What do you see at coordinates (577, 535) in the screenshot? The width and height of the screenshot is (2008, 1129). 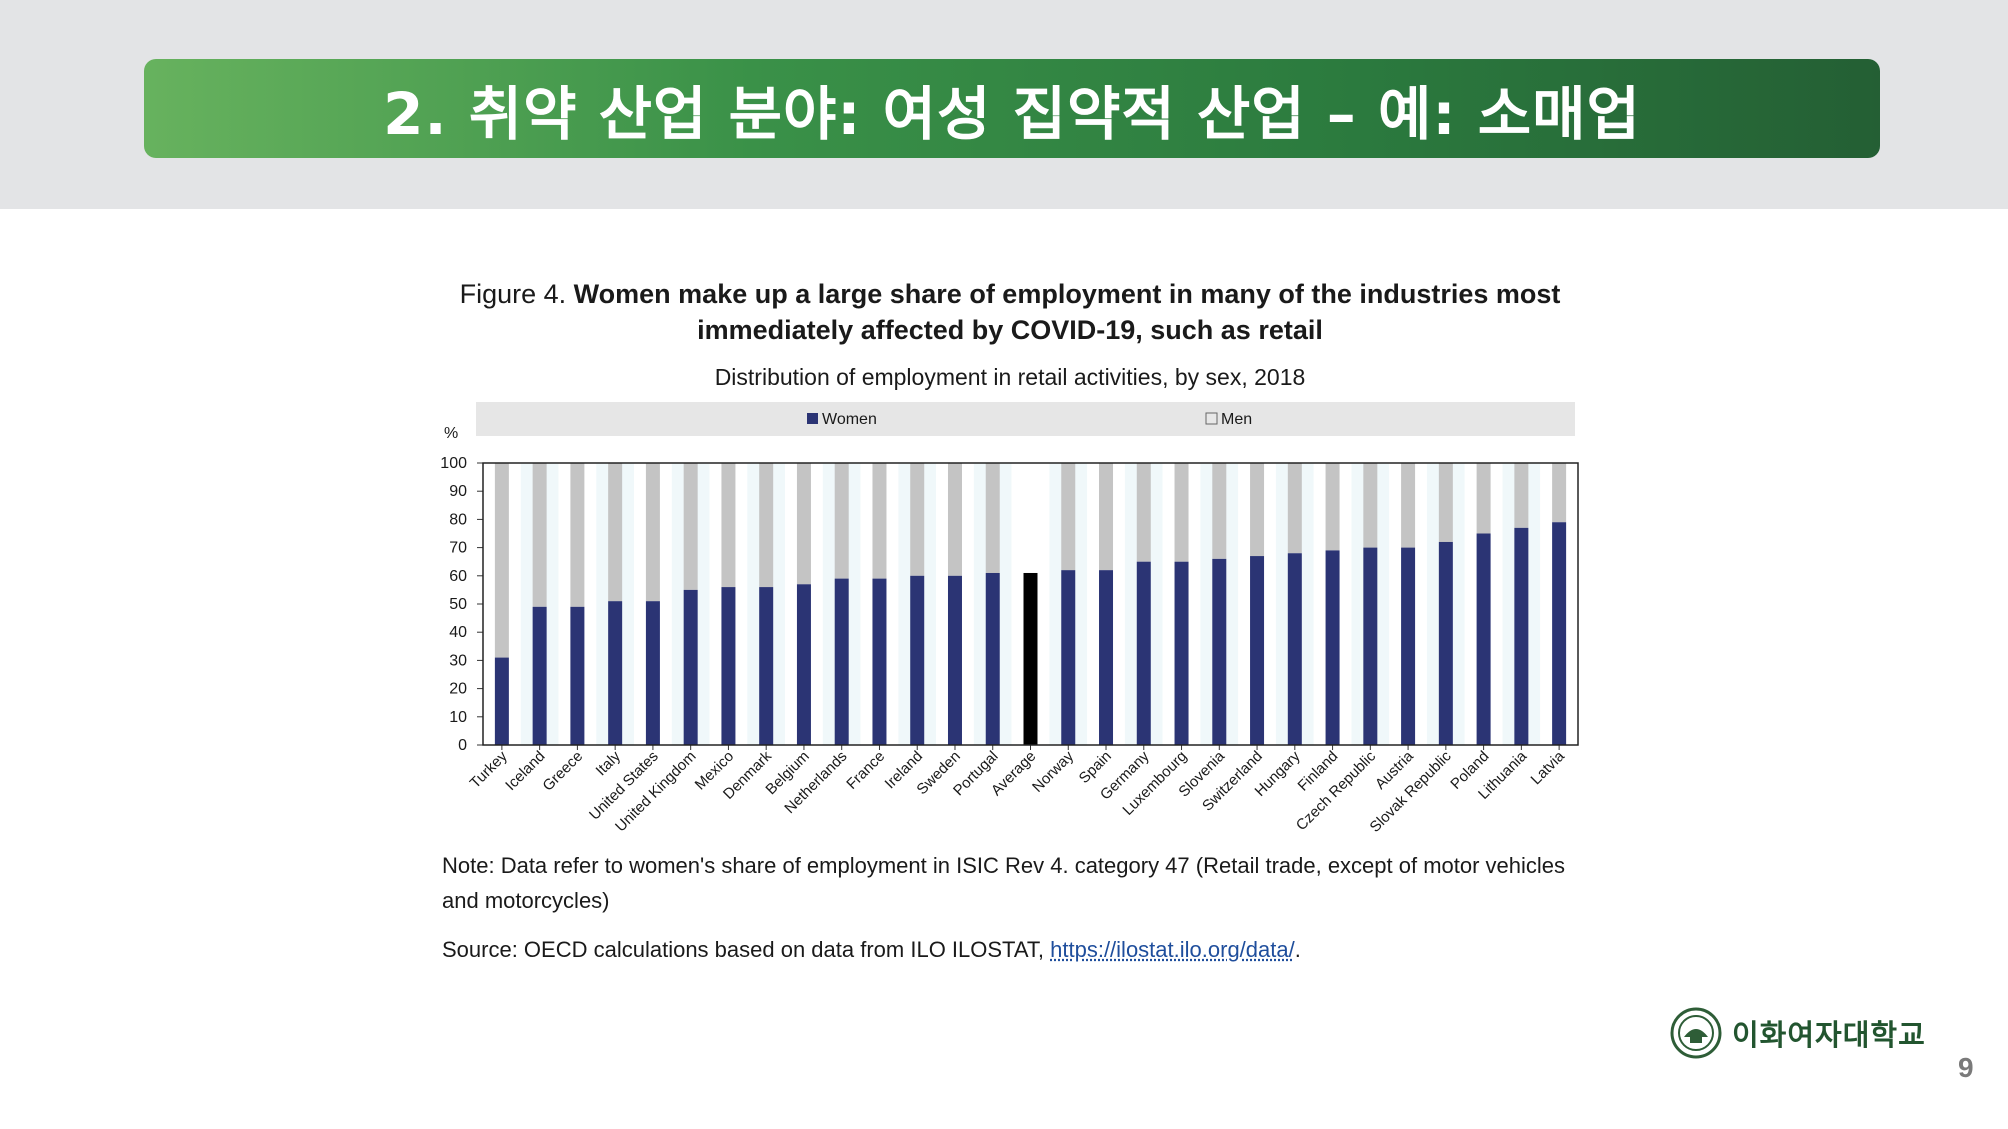 I see `bar-men-greece` at bounding box center [577, 535].